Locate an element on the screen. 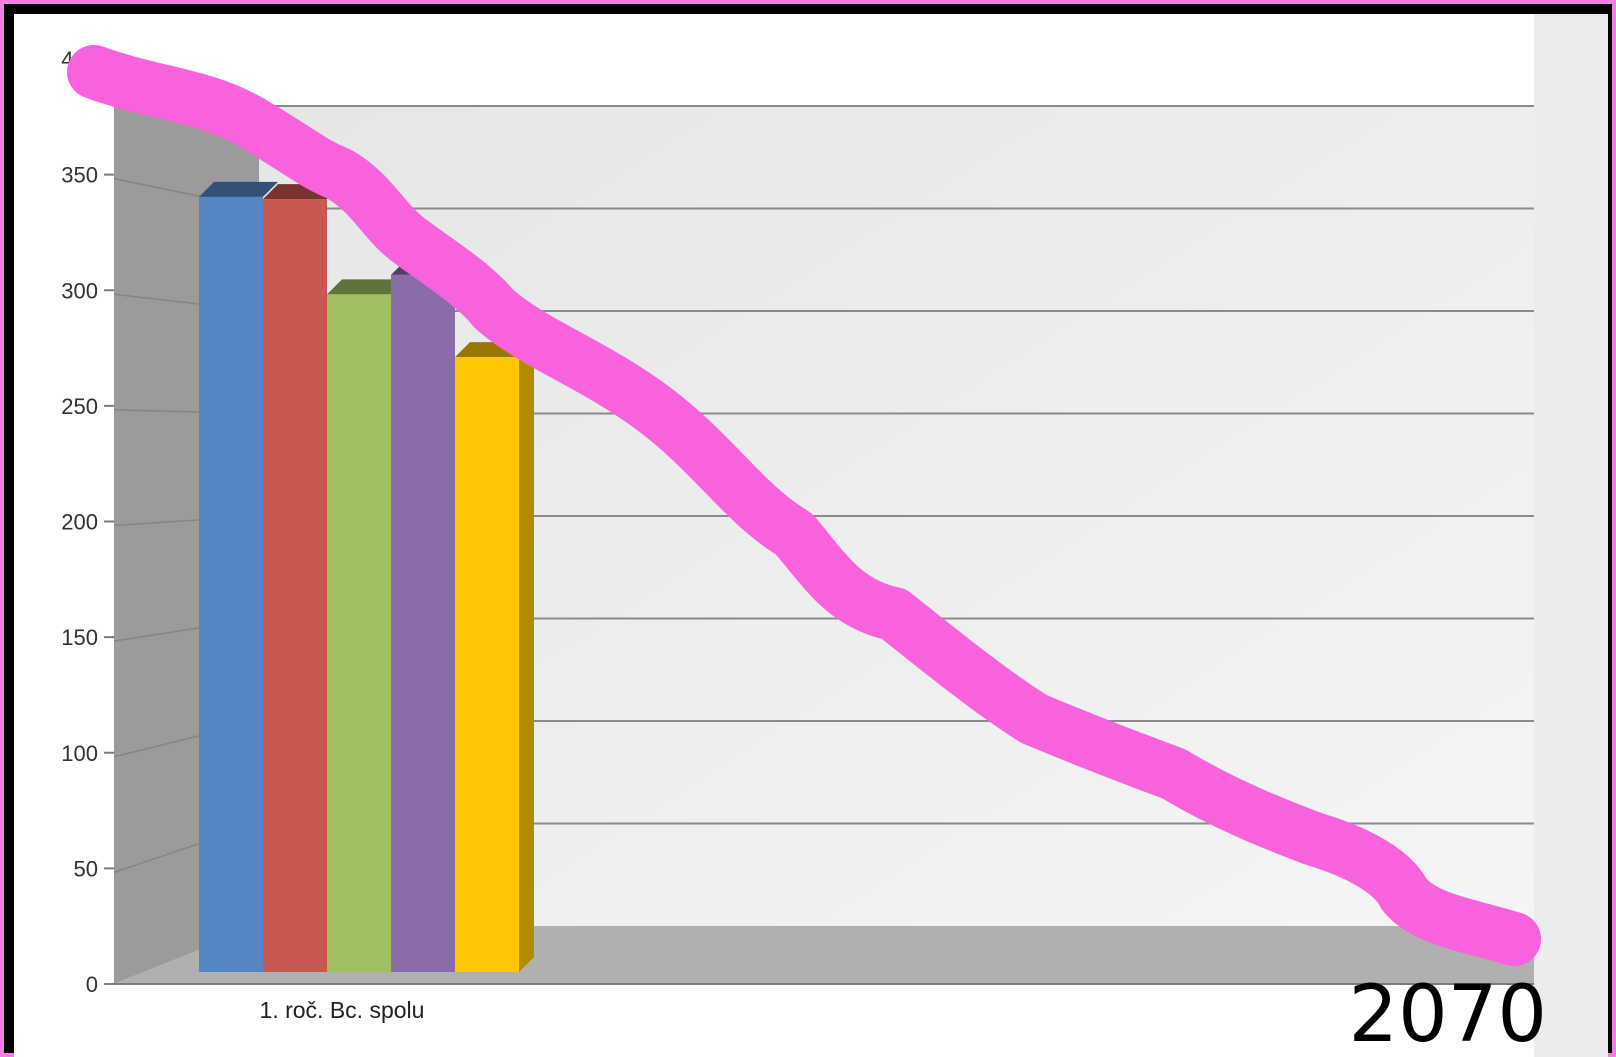 The width and height of the screenshot is (1616, 1057). y-tick-label: 100 is located at coordinates (79, 753).